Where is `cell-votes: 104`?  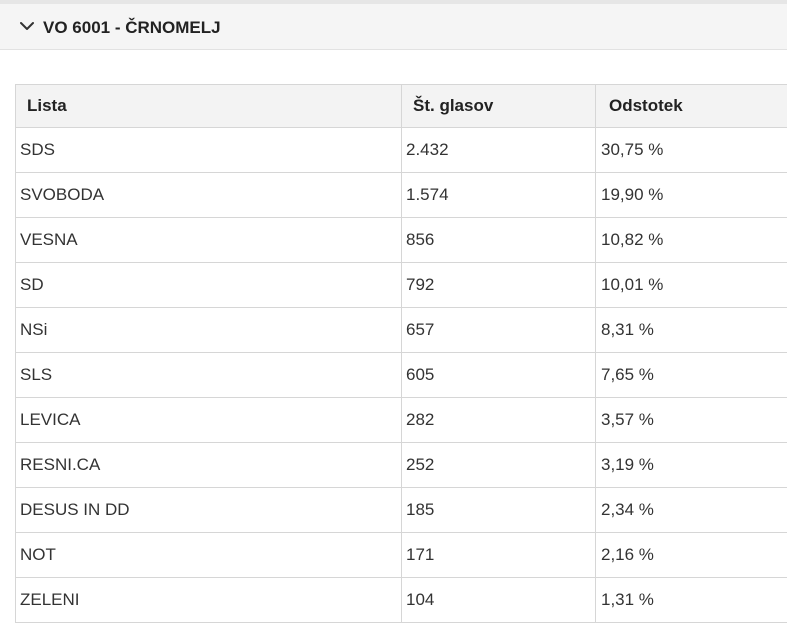 cell-votes: 104 is located at coordinates (498, 600).